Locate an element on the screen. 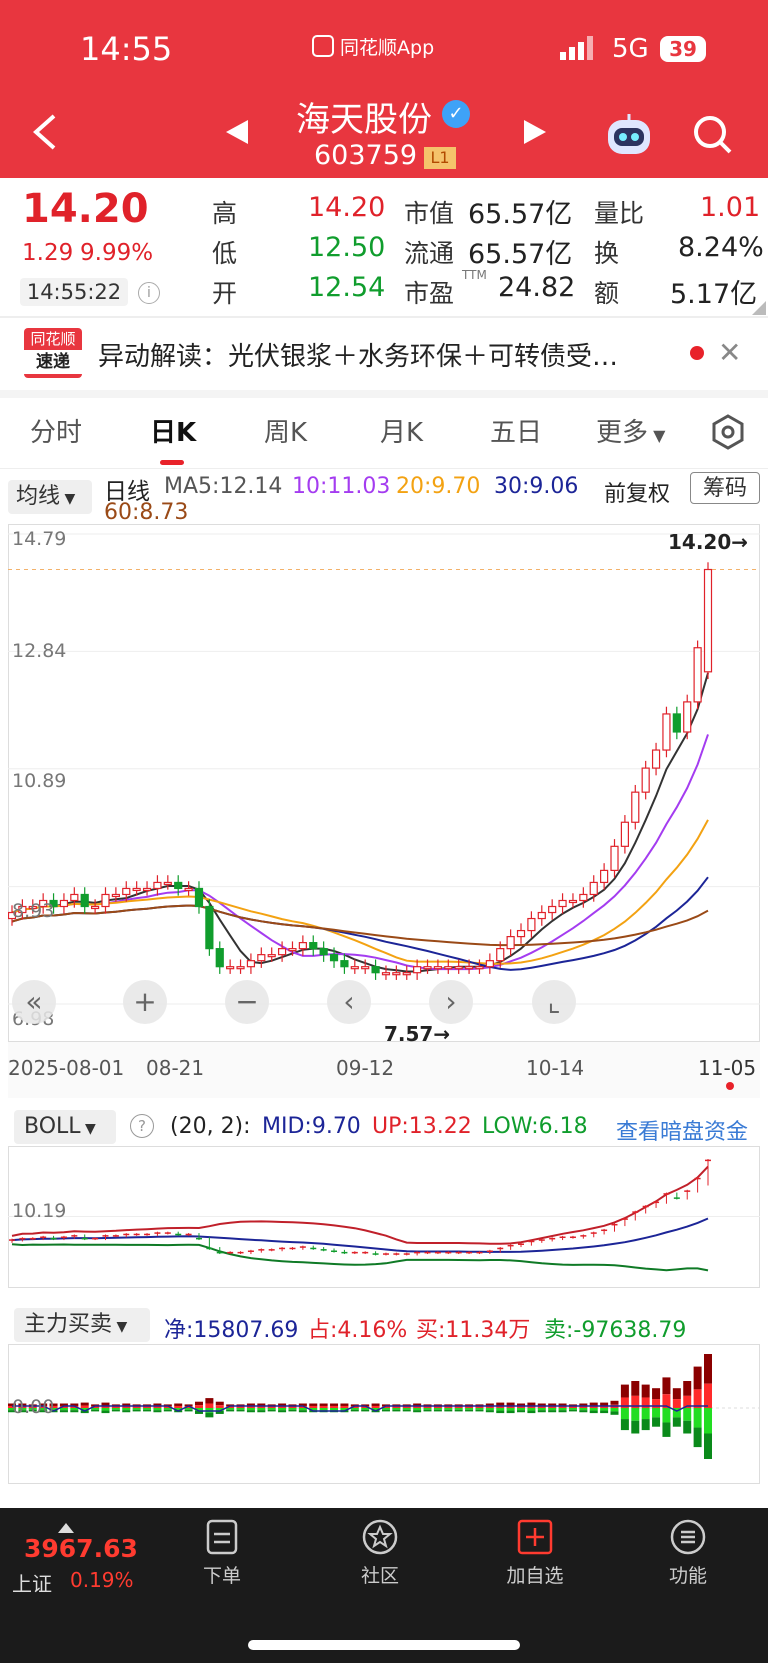  back-icon is located at coordinates (45, 134).